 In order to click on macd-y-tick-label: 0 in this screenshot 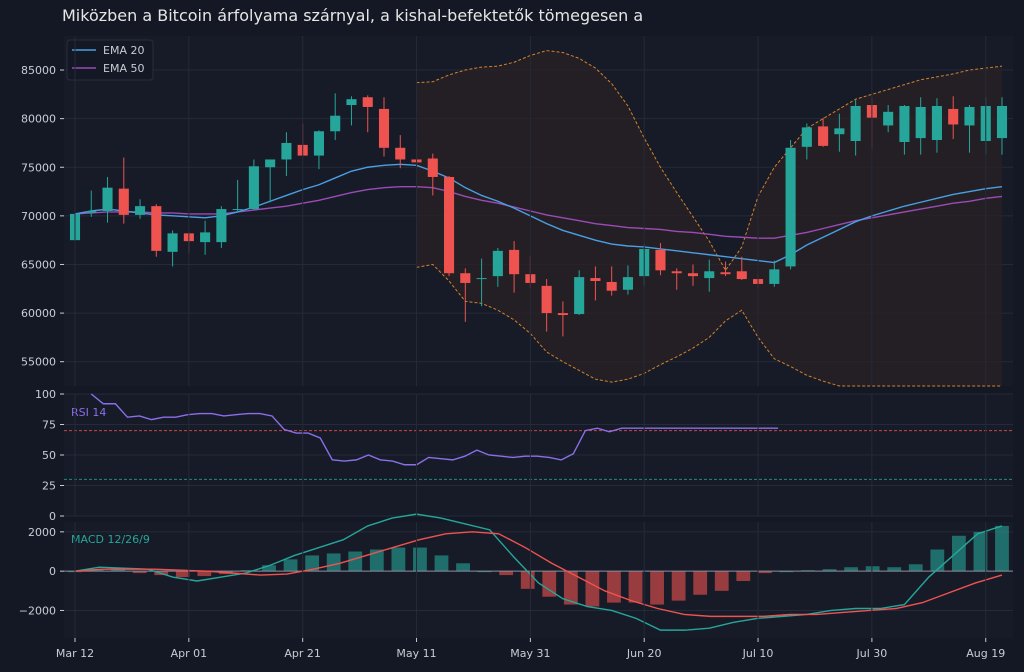, I will do `click(52, 571)`.